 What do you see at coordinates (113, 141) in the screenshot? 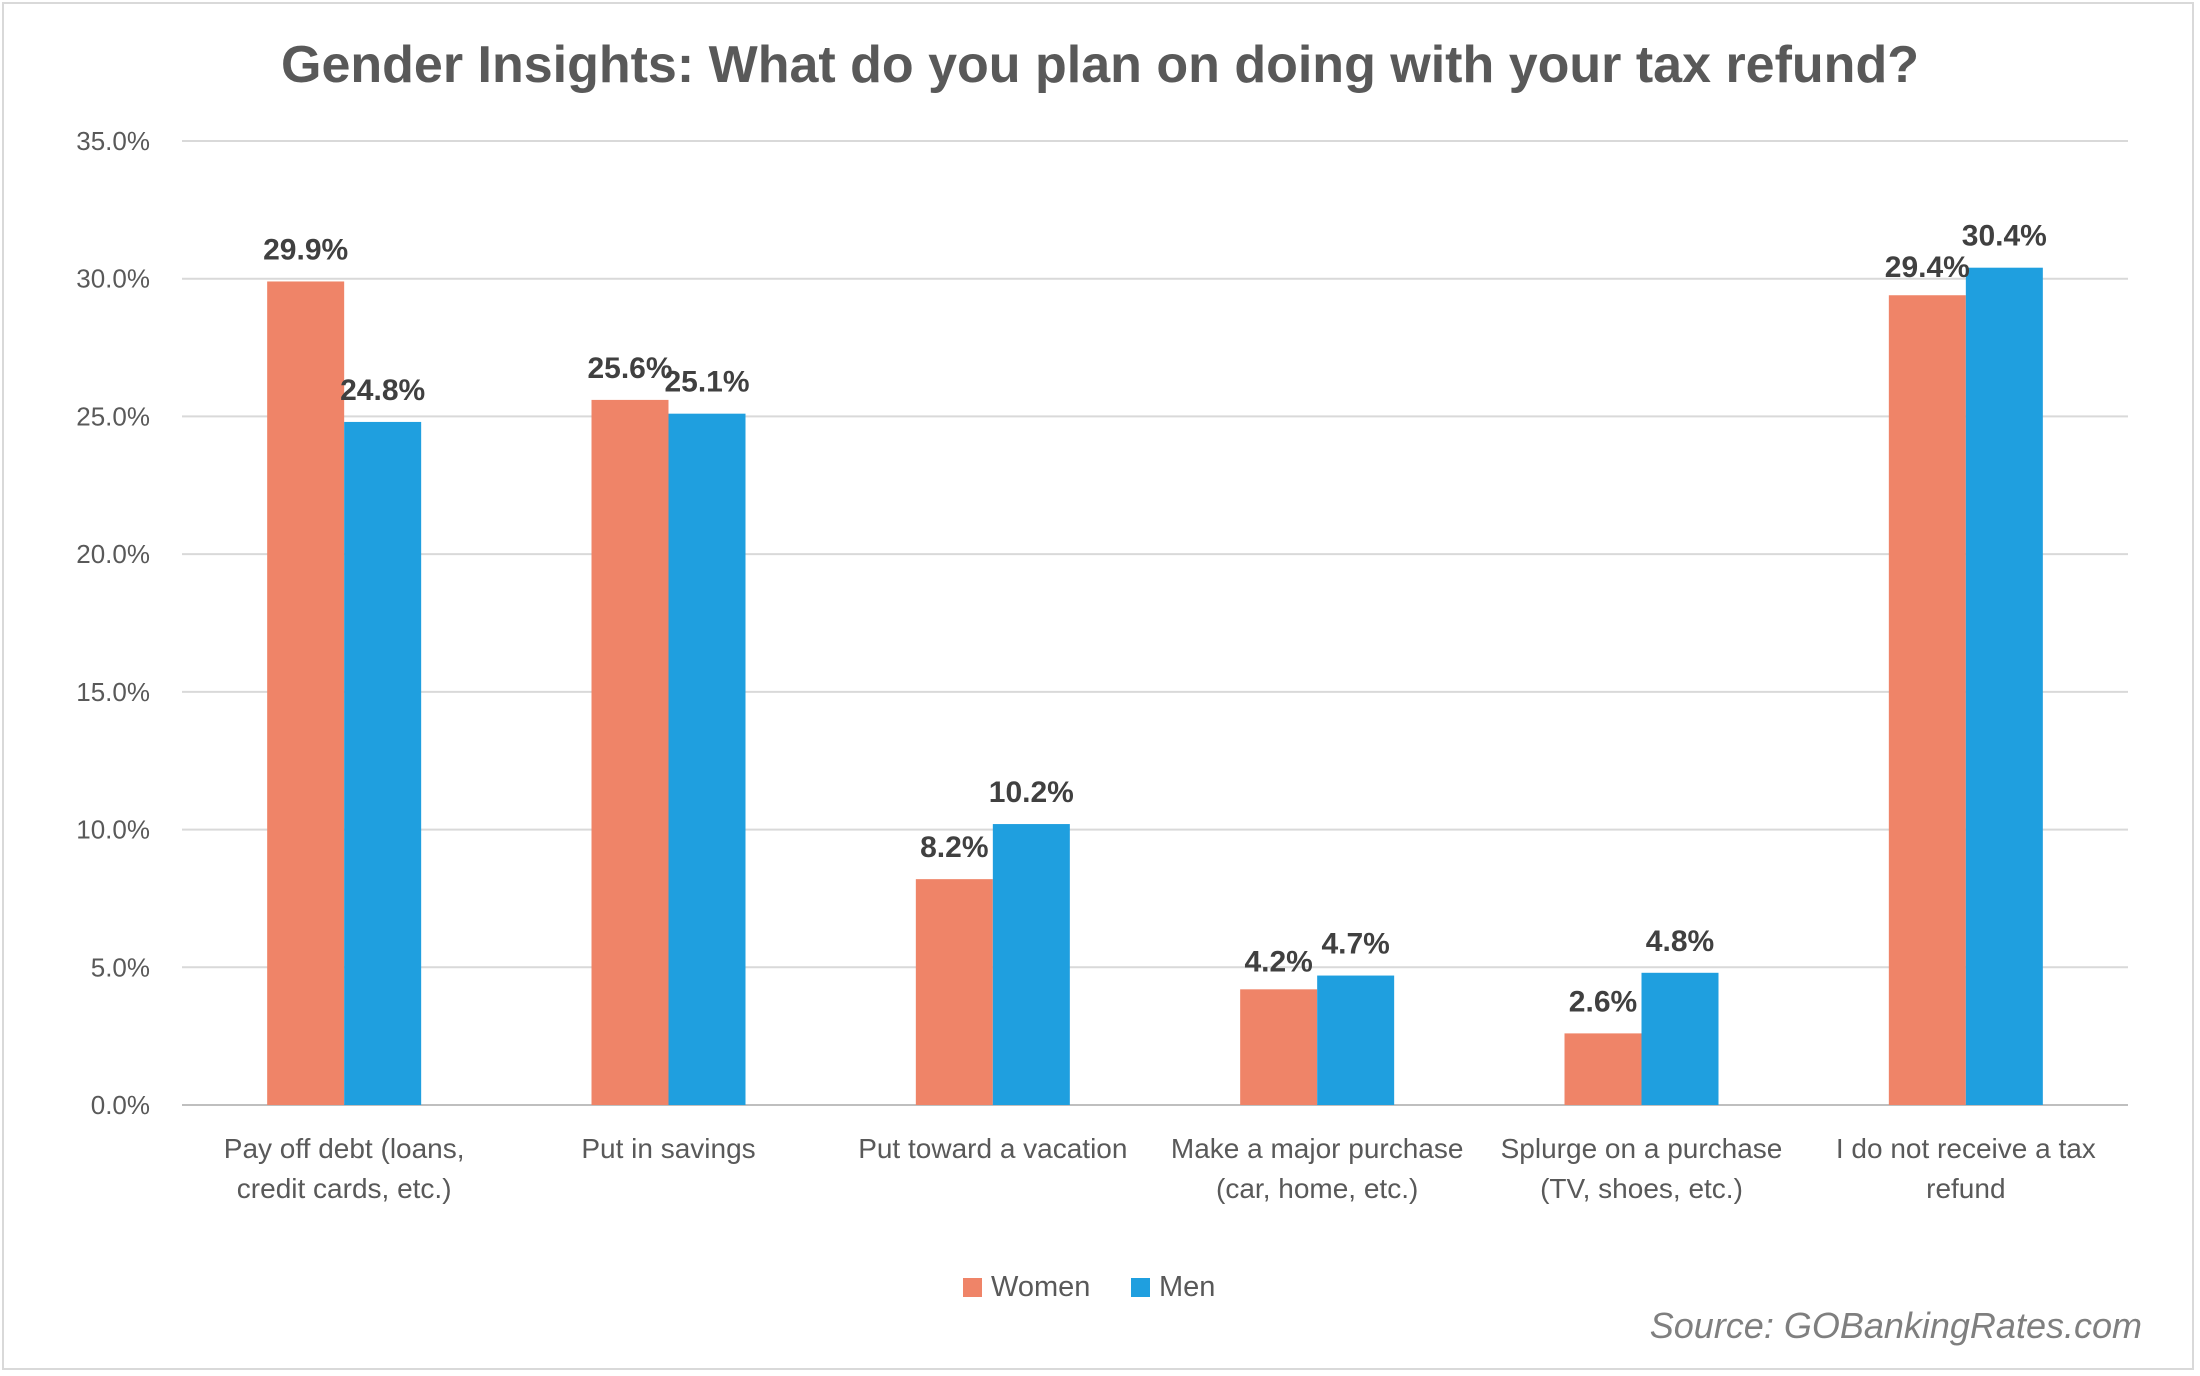
I see `y-tick-label: 35.0%` at bounding box center [113, 141].